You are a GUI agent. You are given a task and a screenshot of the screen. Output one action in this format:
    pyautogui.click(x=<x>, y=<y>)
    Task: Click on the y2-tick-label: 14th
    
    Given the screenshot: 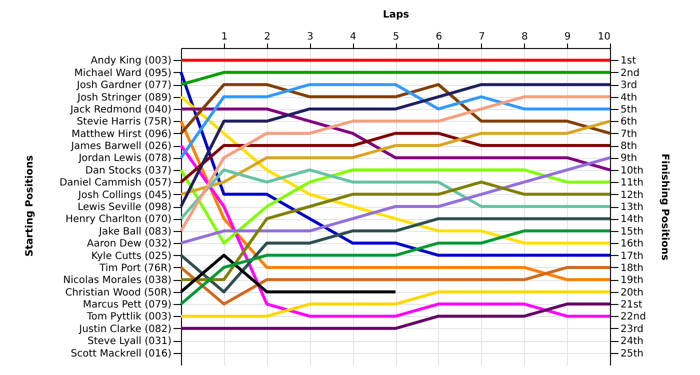 What is the action you would take?
    pyautogui.click(x=632, y=220)
    